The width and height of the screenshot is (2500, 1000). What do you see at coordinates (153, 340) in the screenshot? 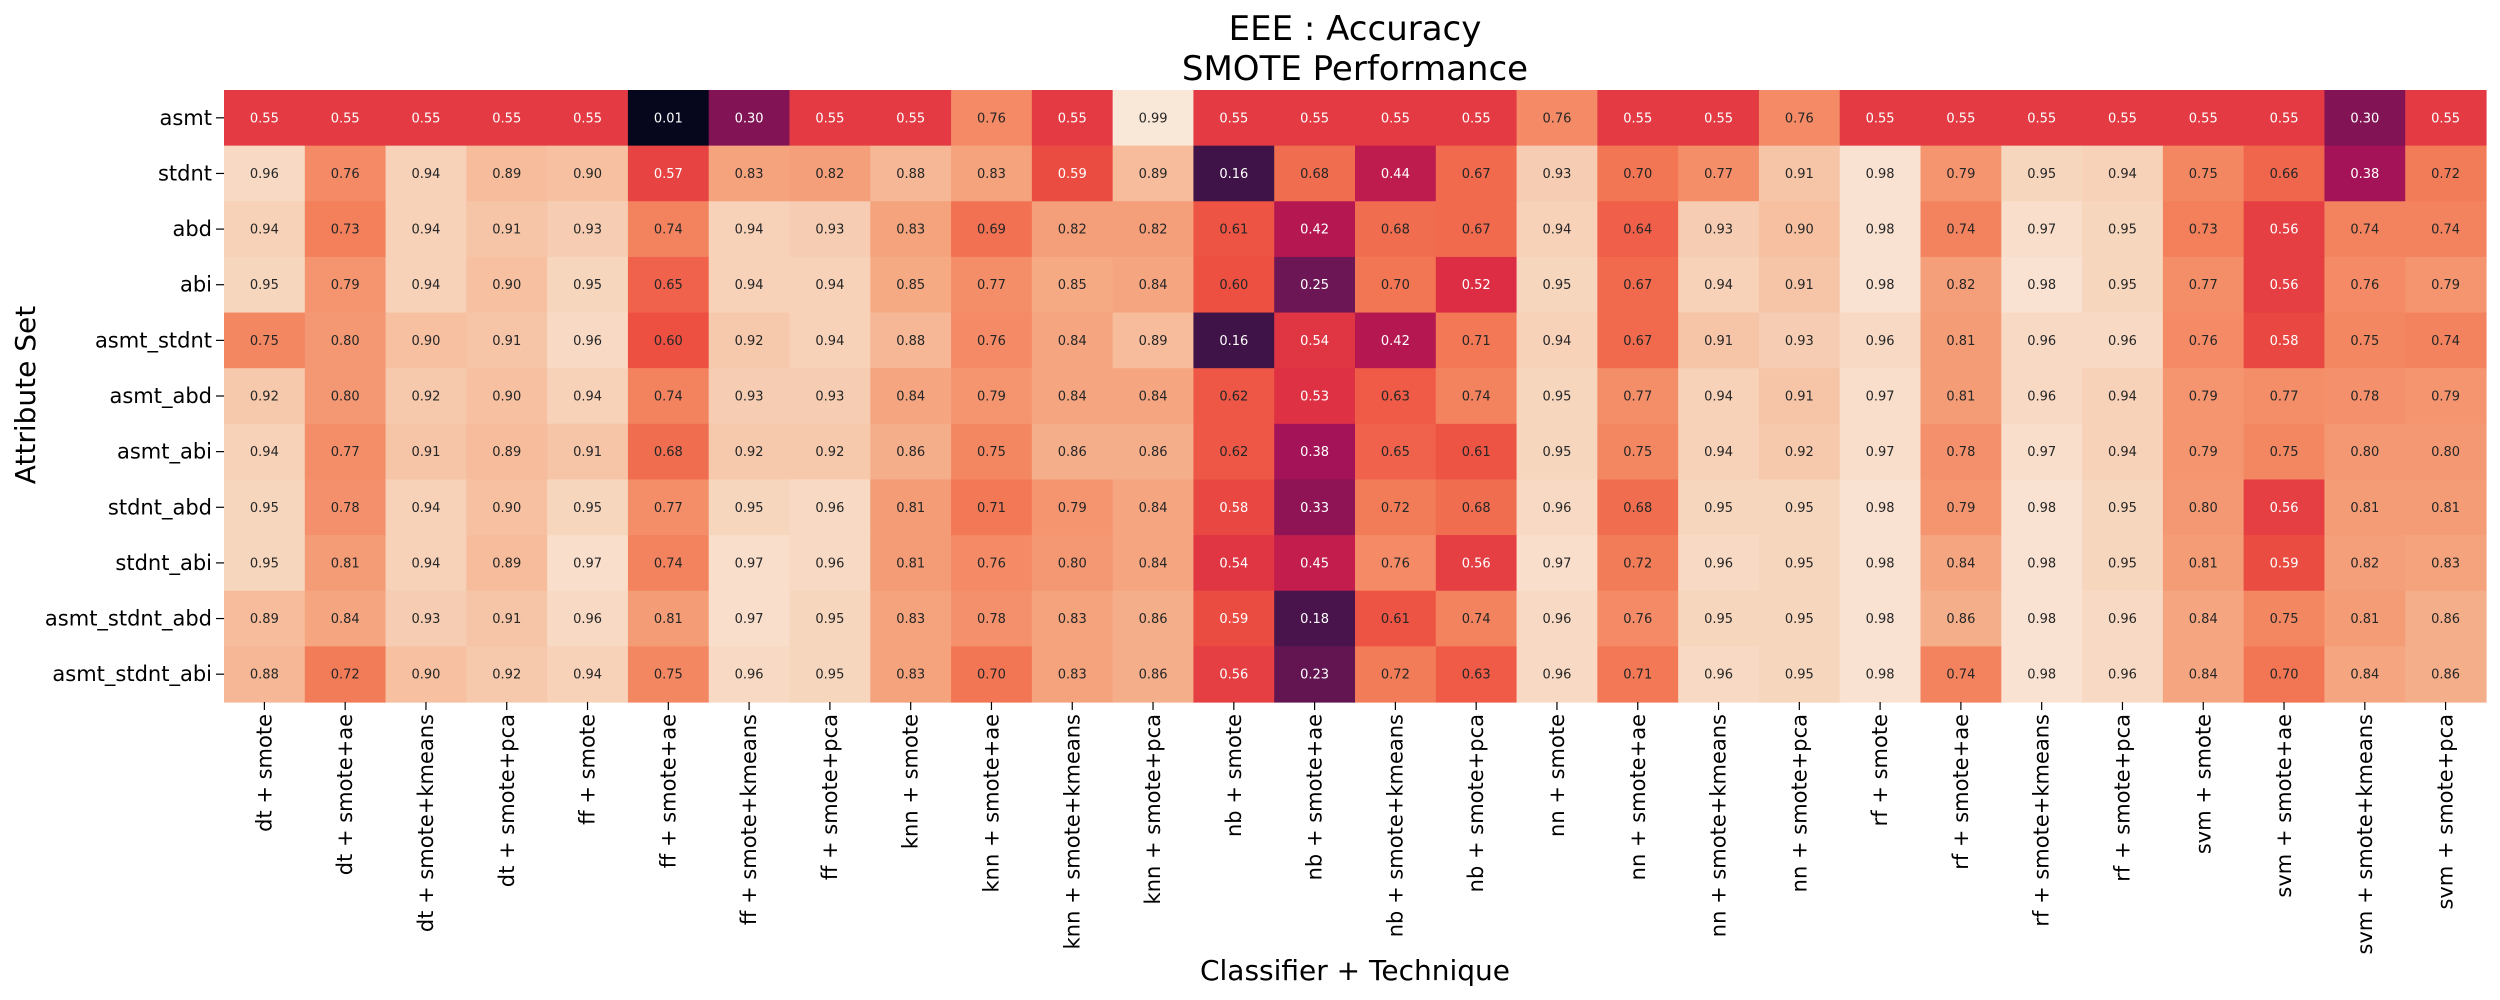
I see `y-tick-label: asmt_stdnt` at bounding box center [153, 340].